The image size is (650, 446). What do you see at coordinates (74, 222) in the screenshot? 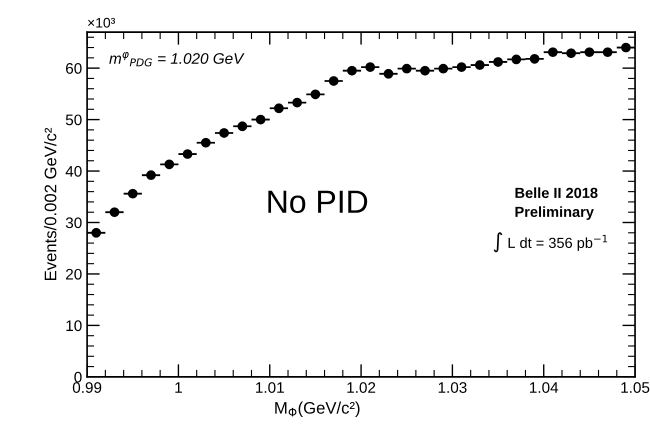
I see `y-tick-label: 30` at bounding box center [74, 222].